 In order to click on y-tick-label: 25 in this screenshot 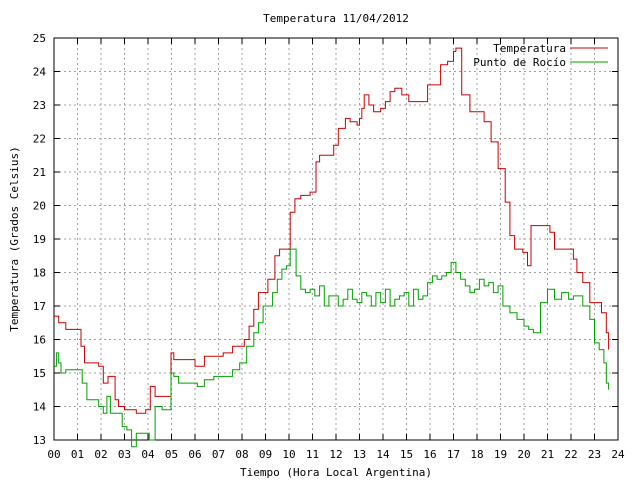, I will do `click(39, 38)`.